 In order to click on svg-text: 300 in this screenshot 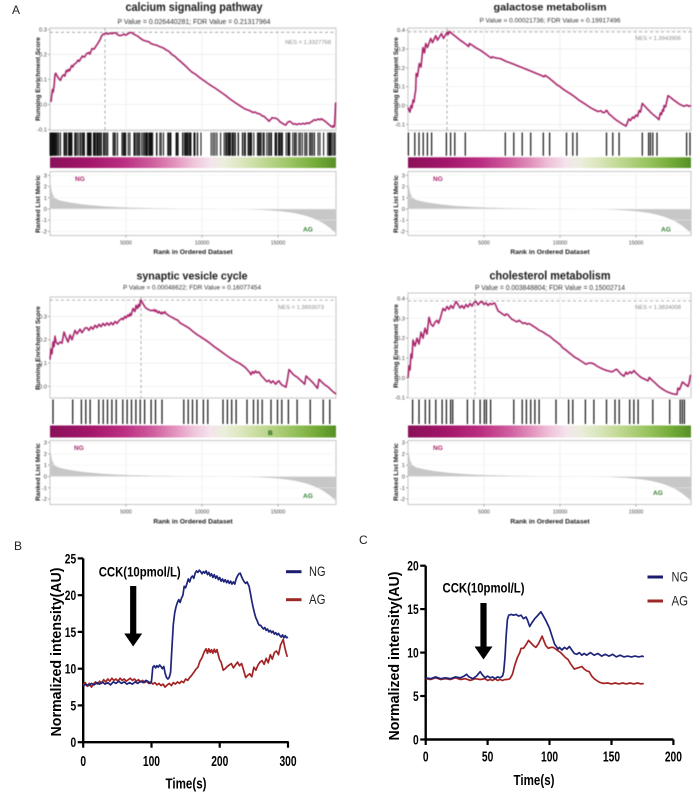, I will do `click(287, 762)`.